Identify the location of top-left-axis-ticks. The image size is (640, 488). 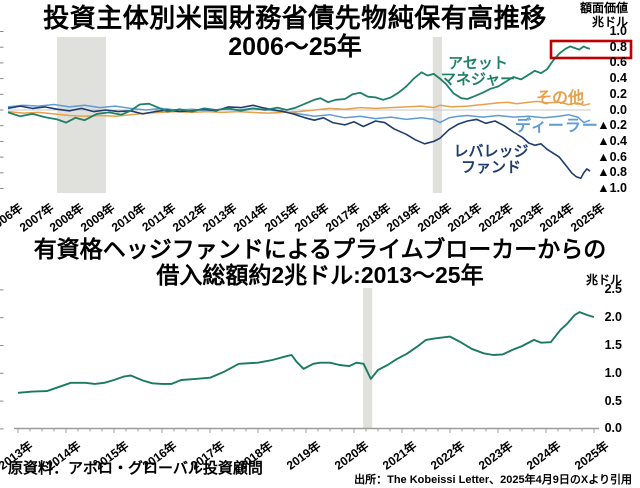
(2, 110).